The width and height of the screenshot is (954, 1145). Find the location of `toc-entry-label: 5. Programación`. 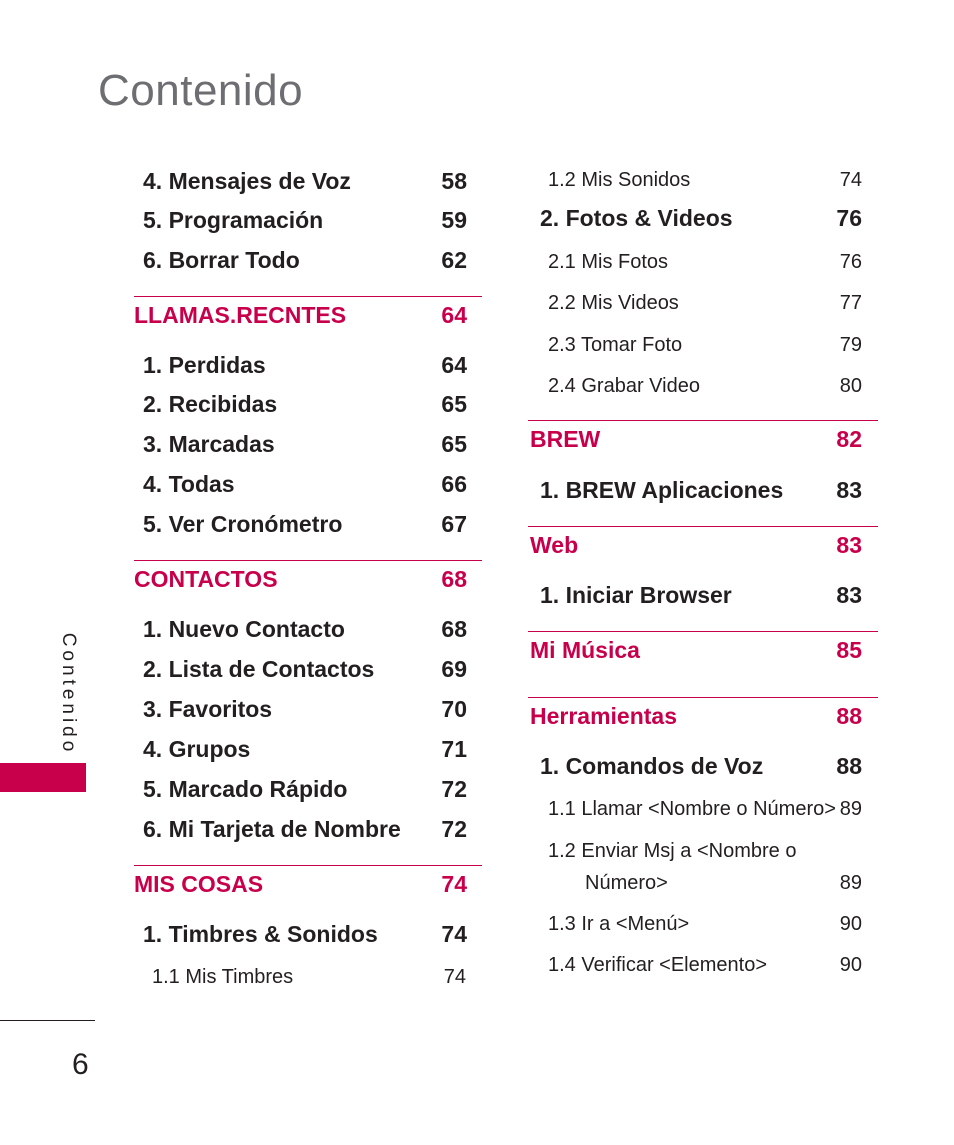

toc-entry-label: 5. Programación is located at coordinates (233, 220).